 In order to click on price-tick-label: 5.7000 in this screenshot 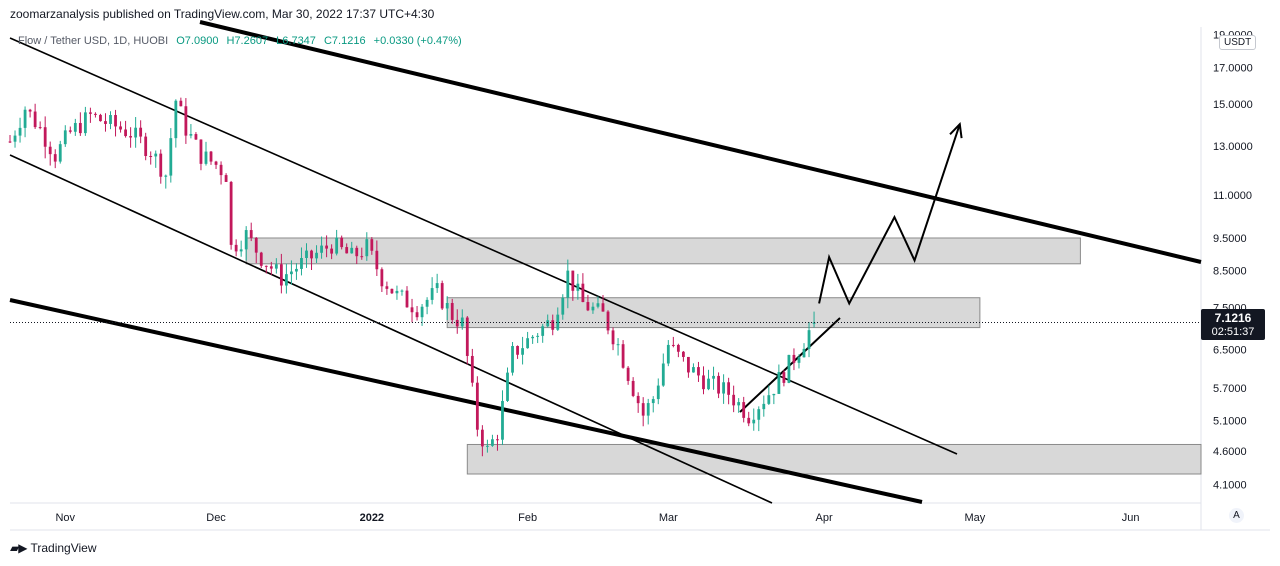, I will do `click(1230, 389)`.